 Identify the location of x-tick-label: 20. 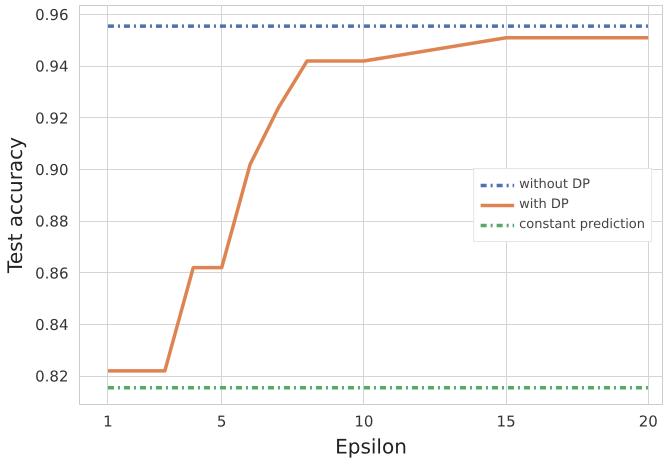
(648, 421).